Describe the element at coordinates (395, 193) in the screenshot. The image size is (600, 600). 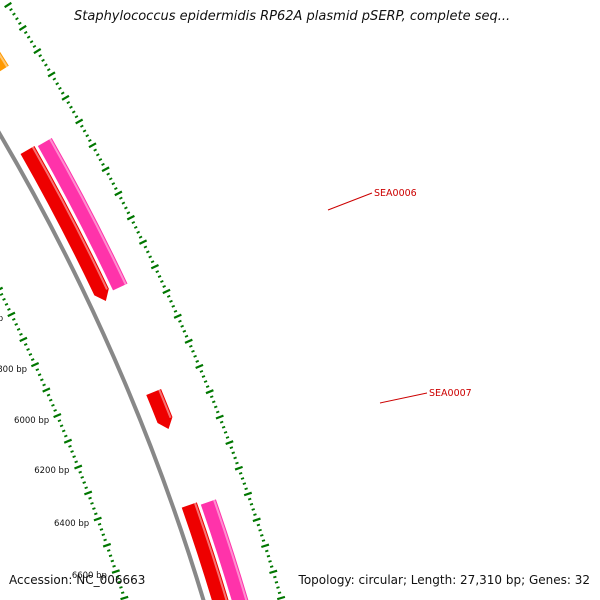
I see `gene-label: SEA0006` at that location.